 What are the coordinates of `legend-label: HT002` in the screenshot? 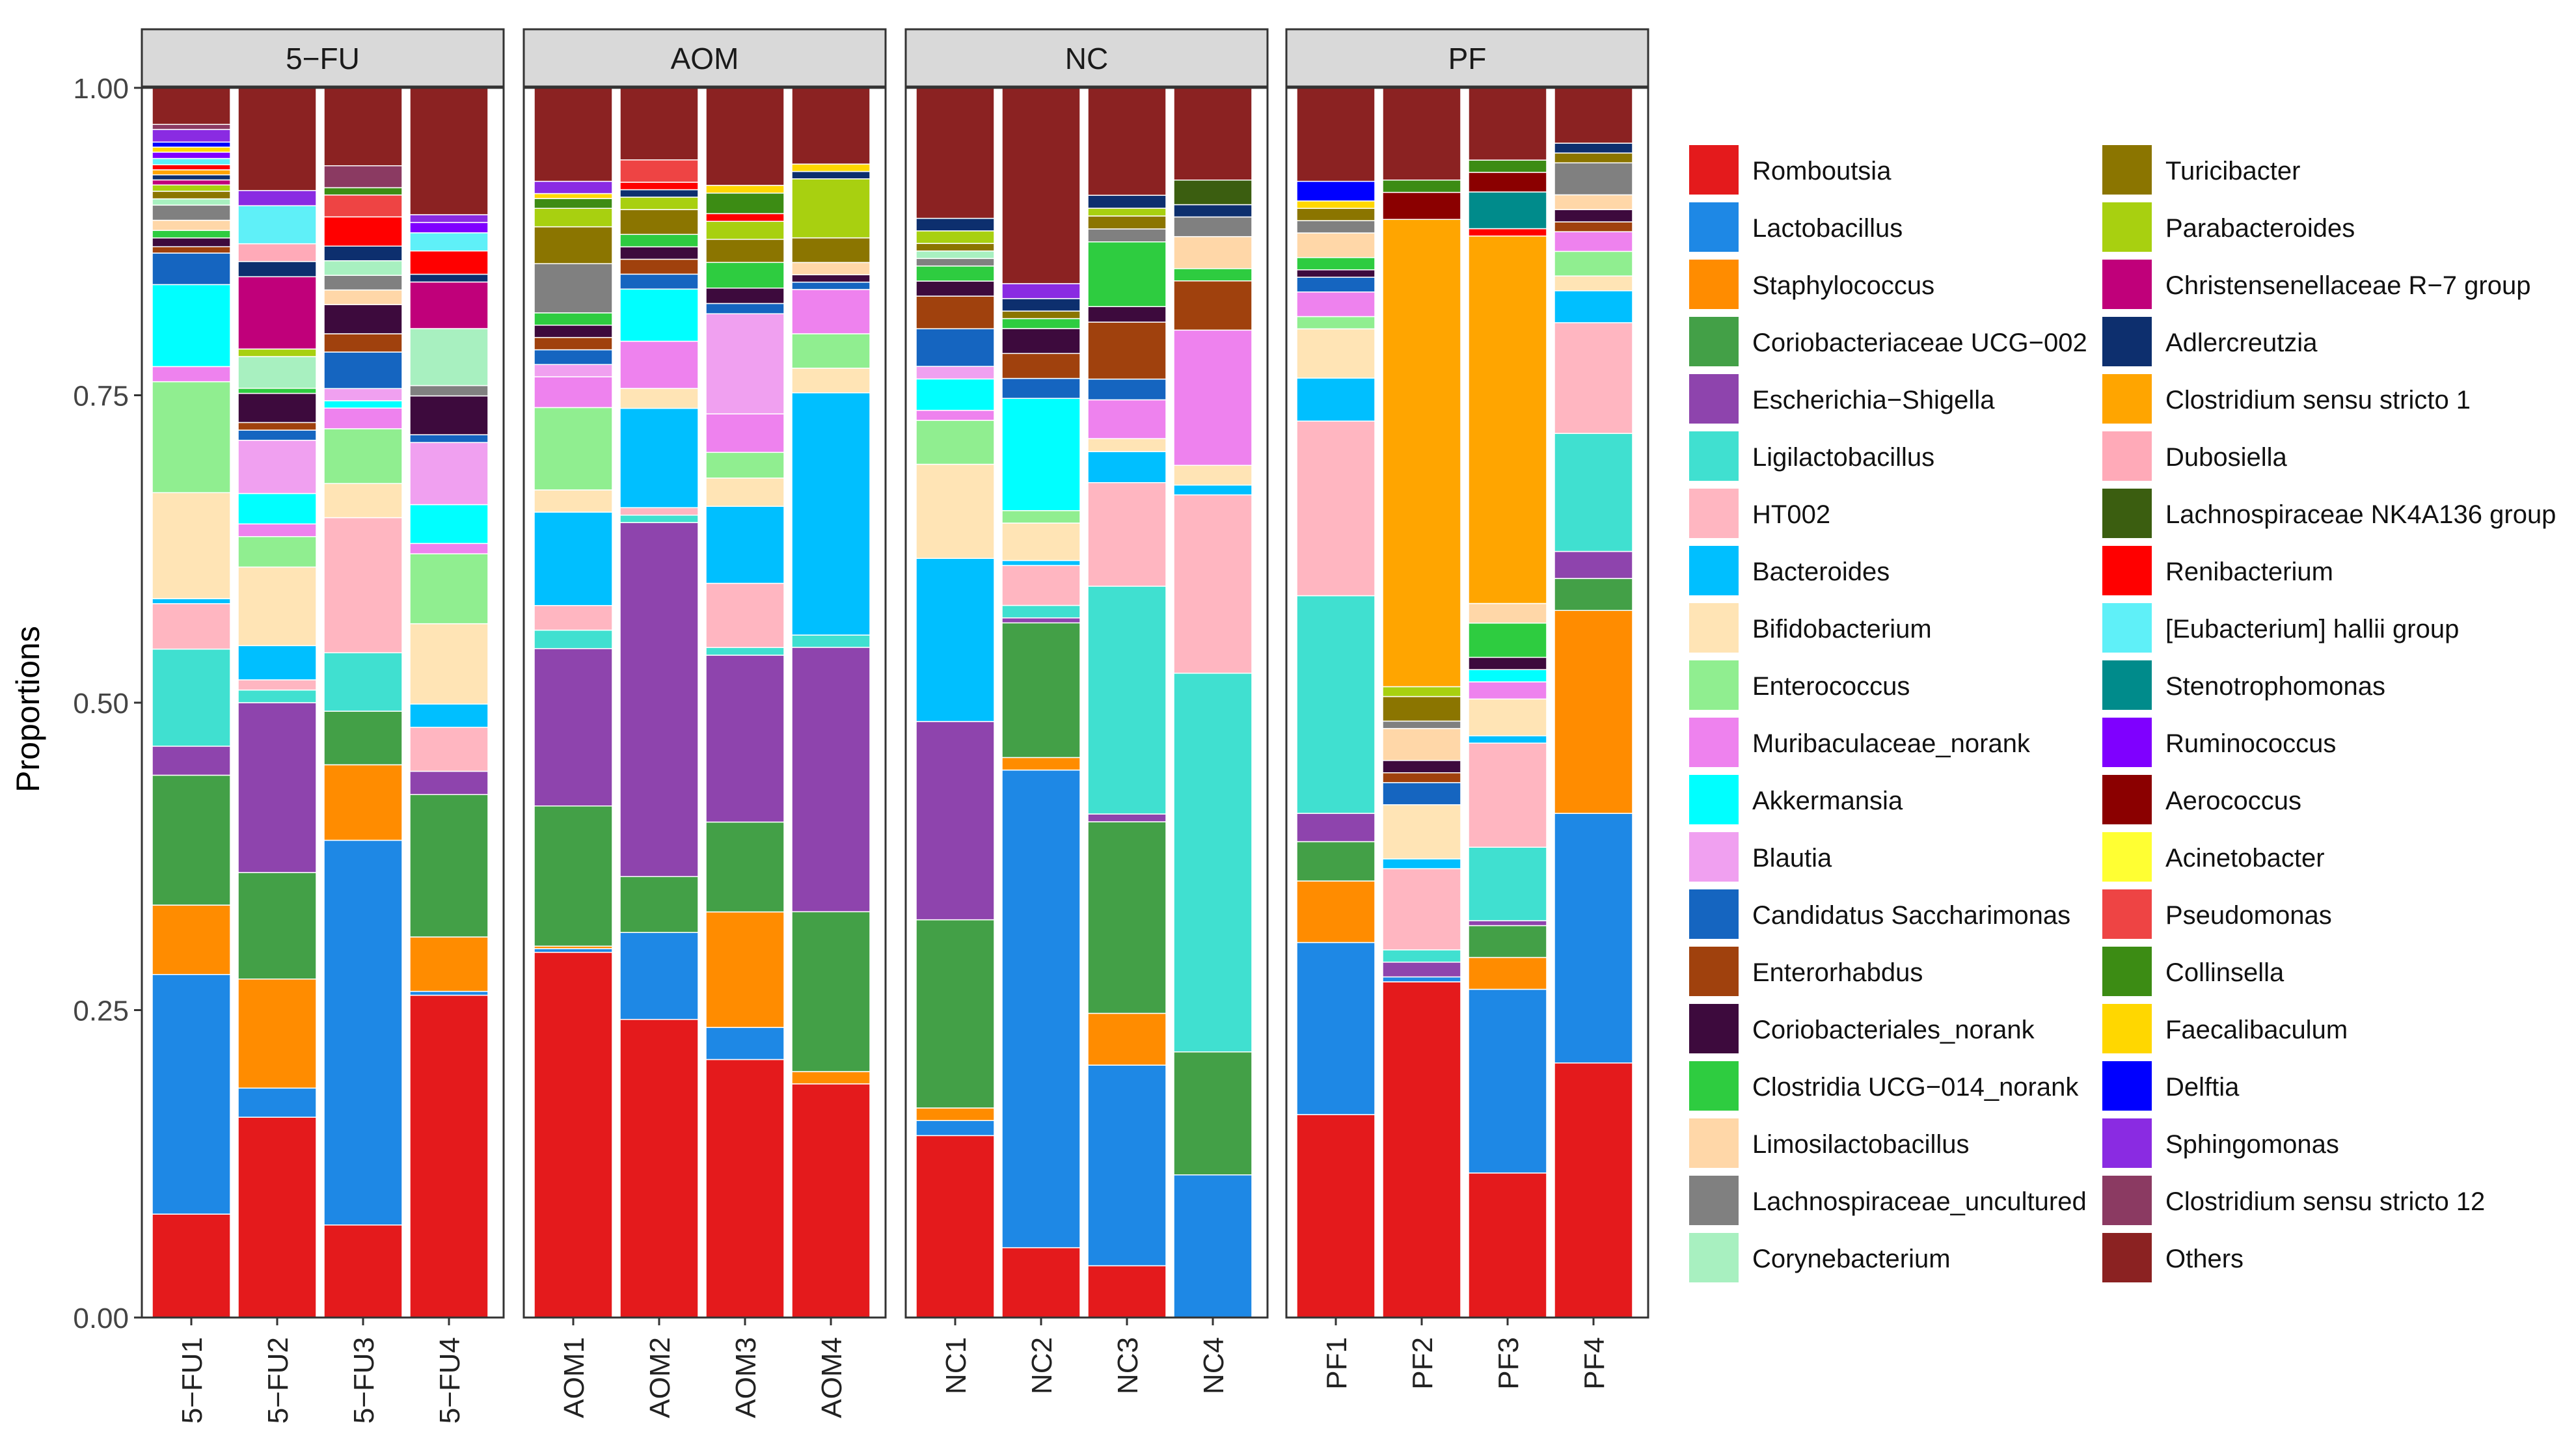 It's located at (1791, 515).